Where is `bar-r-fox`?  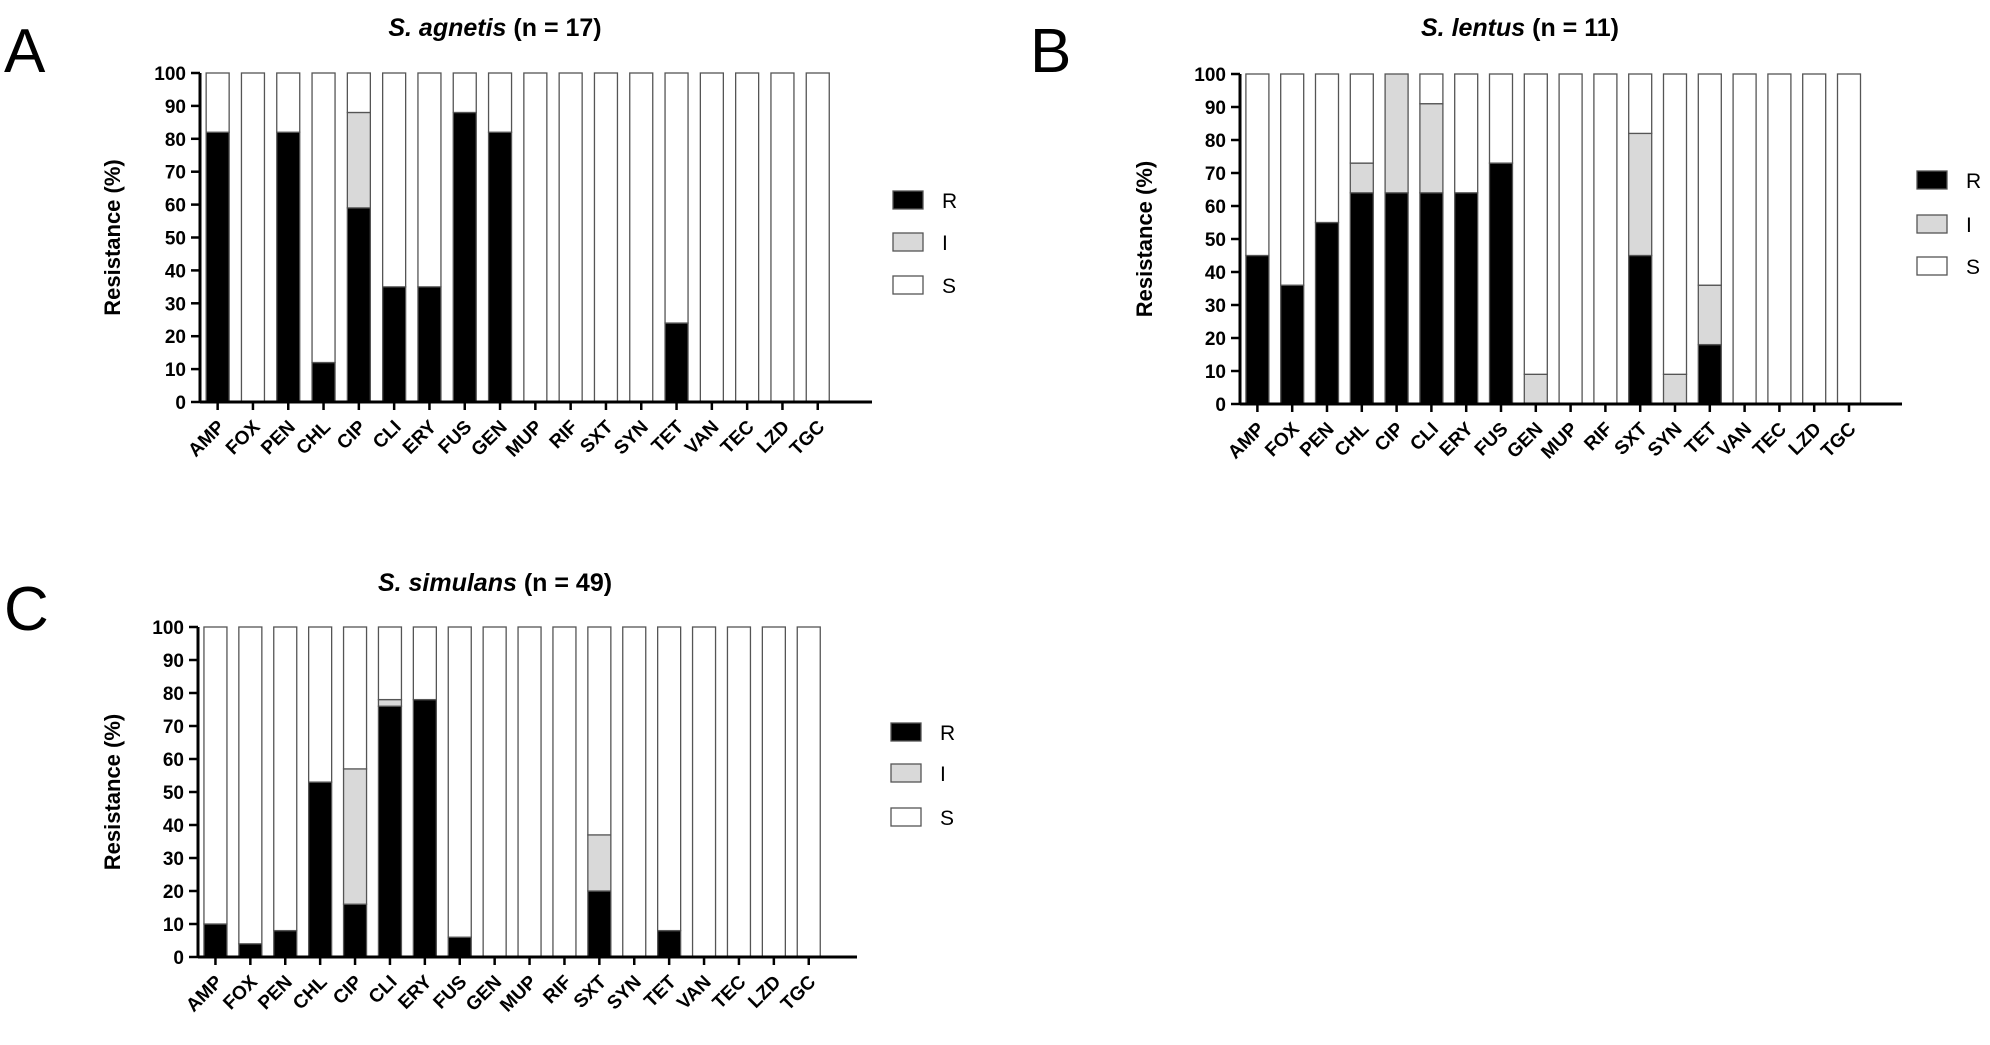 bar-r-fox is located at coordinates (1292, 344).